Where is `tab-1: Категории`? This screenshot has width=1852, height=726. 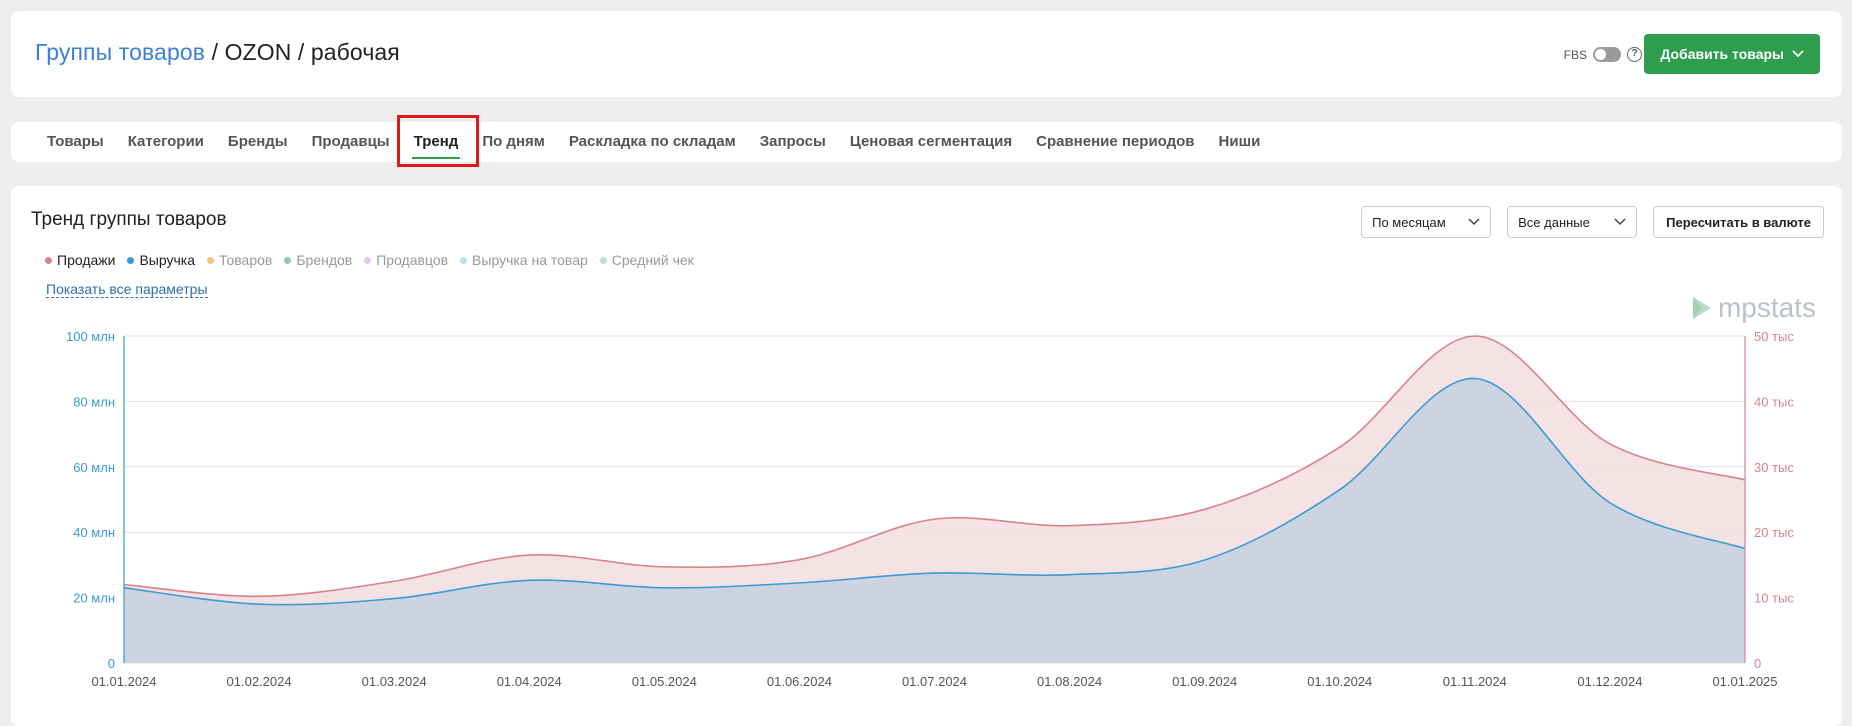 tab-1: Категории is located at coordinates (166, 142).